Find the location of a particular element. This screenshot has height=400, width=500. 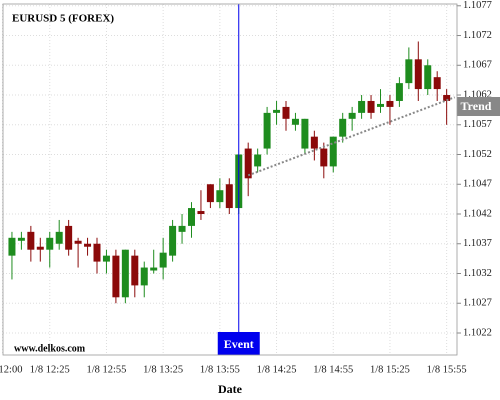

y-tick-label: 1.1067 is located at coordinates (477, 65).